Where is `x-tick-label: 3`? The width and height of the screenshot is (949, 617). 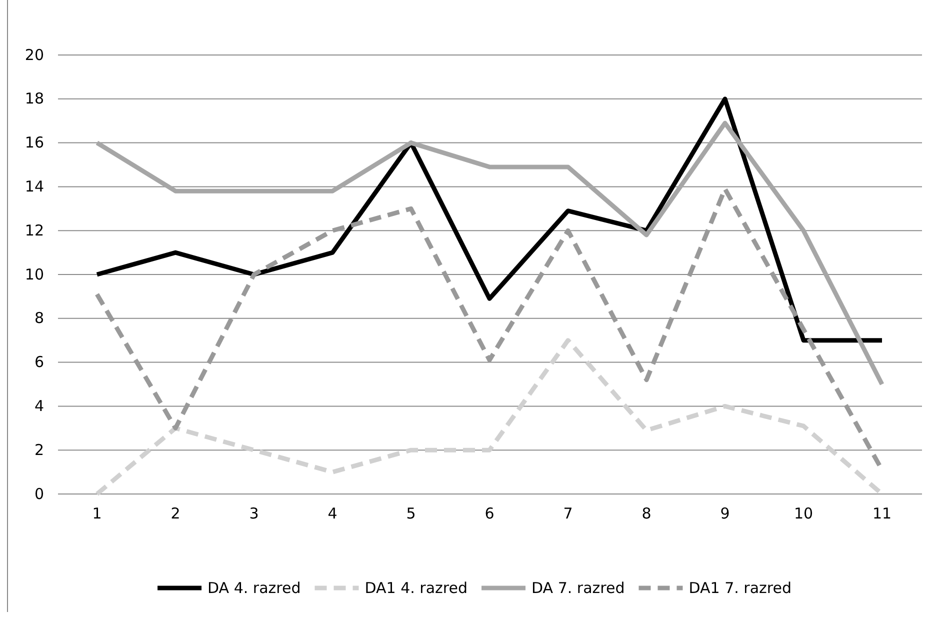 x-tick-label: 3 is located at coordinates (254, 513).